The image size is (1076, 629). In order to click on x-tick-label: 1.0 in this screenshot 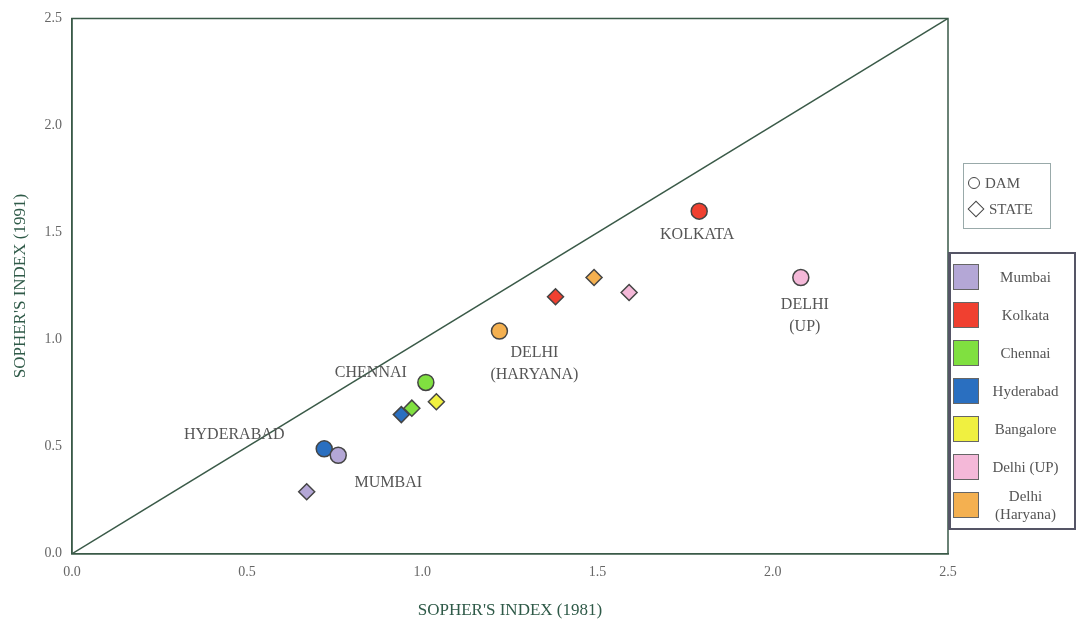, I will do `click(422, 571)`.